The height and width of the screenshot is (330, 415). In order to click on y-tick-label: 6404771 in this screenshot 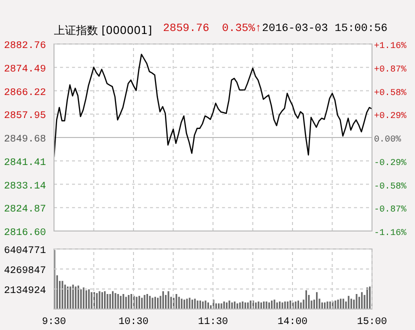, I will do `click(25, 251)`.